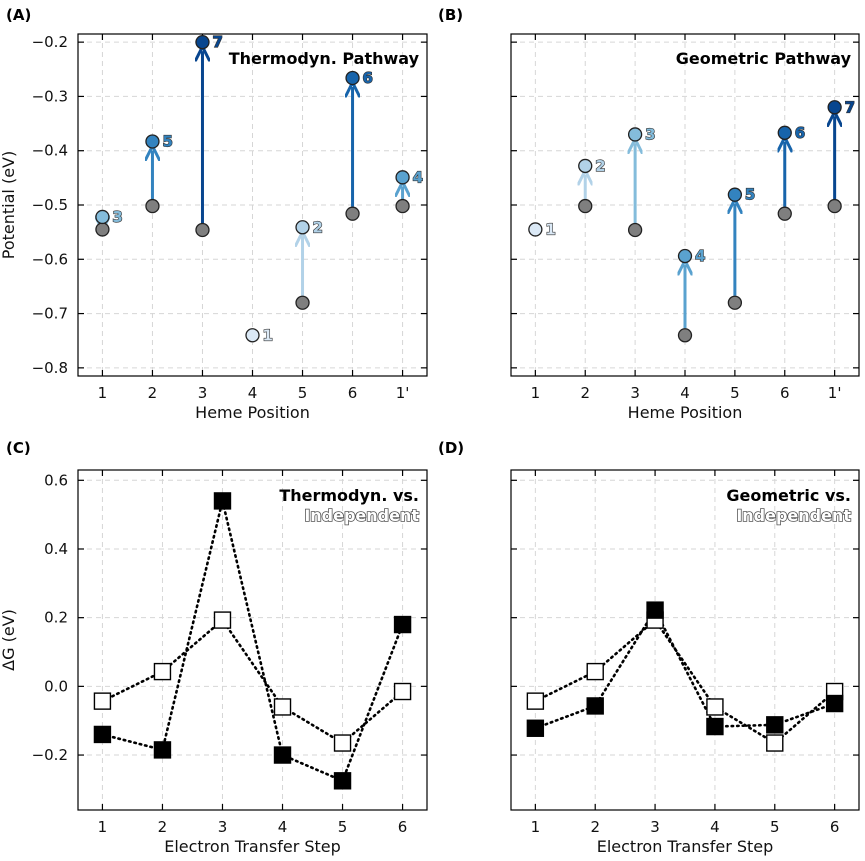  Describe the element at coordinates (56, 549) in the screenshot. I see `y-tick-label: 0.4` at that location.